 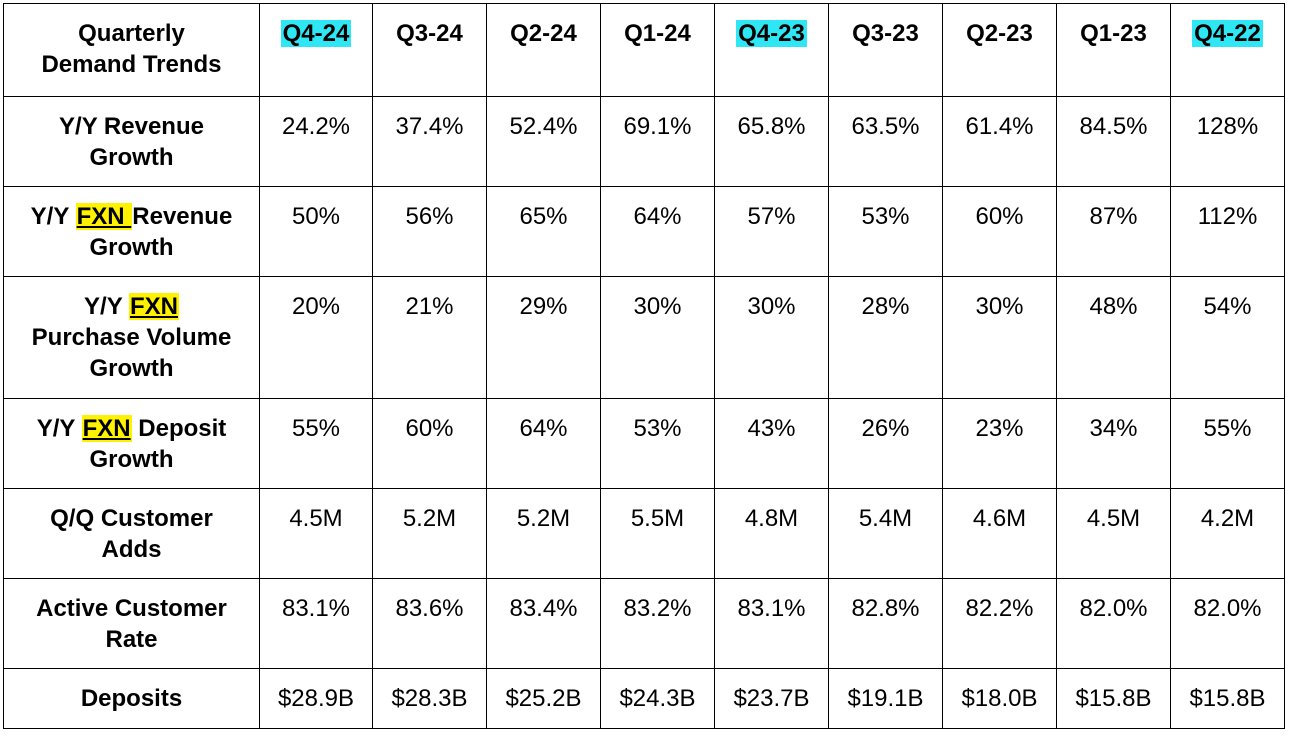 I want to click on column-header-label: Q2-23, so click(x=999, y=33).